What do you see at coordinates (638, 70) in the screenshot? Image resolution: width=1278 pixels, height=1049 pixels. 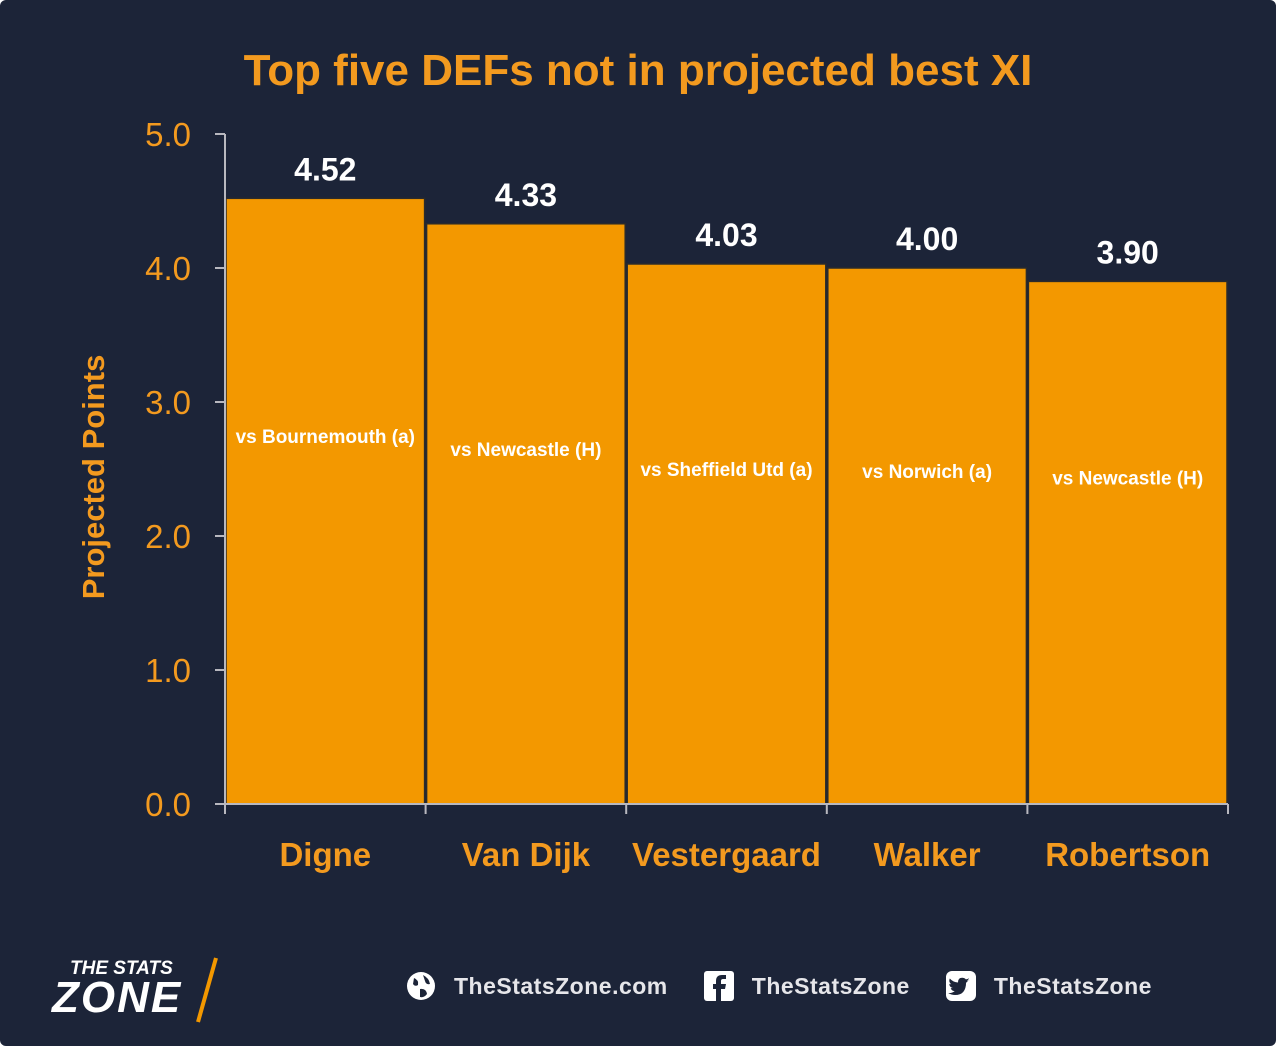 I see `chart-title: Top five DEFs not in projected best XI` at bounding box center [638, 70].